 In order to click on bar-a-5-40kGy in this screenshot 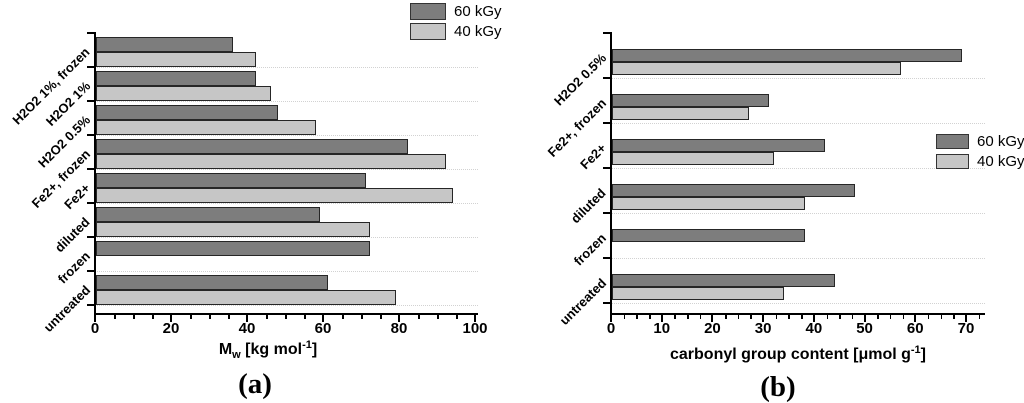, I will do `click(233, 229)`.